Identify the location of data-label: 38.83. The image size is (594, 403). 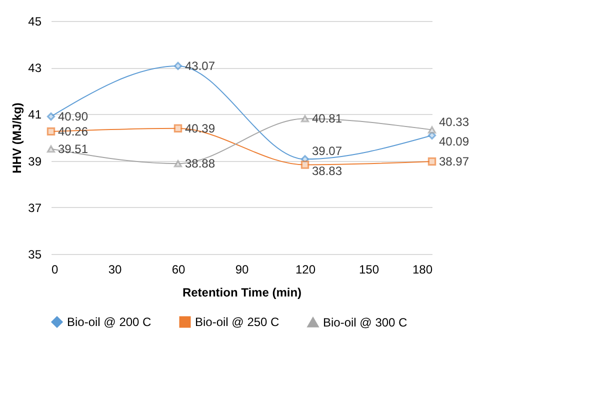
(327, 171).